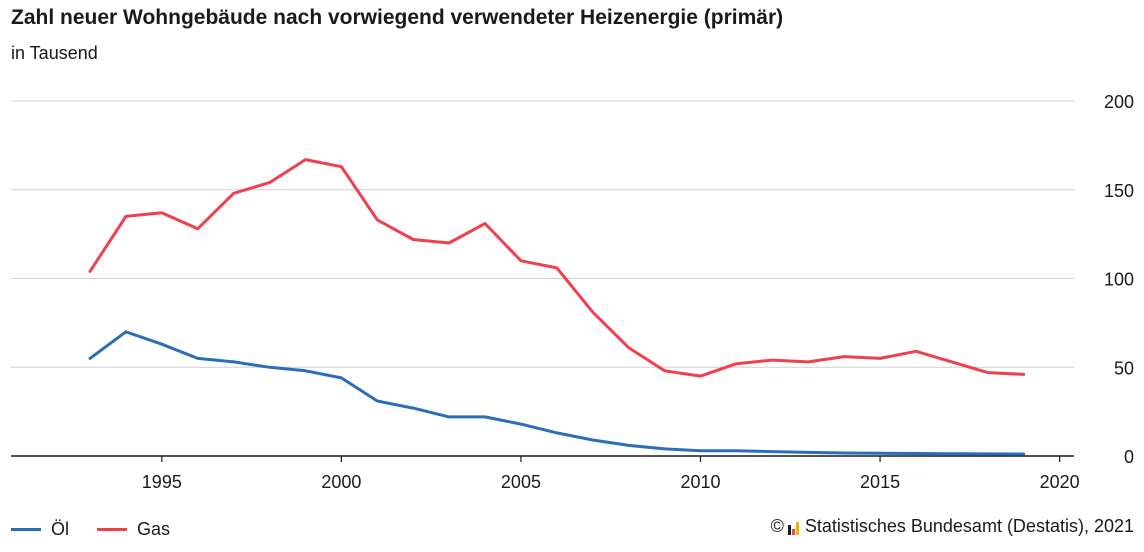 Image resolution: width=1144 pixels, height=552 pixels. What do you see at coordinates (1124, 368) in the screenshot?
I see `y-tick-label-50: 50` at bounding box center [1124, 368].